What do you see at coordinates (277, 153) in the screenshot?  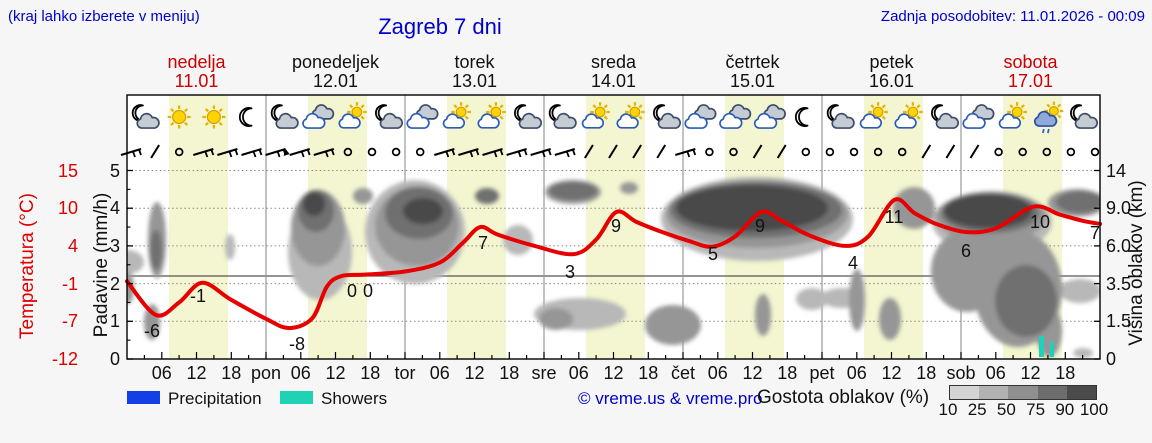 I see `wind-symbol-flag` at bounding box center [277, 153].